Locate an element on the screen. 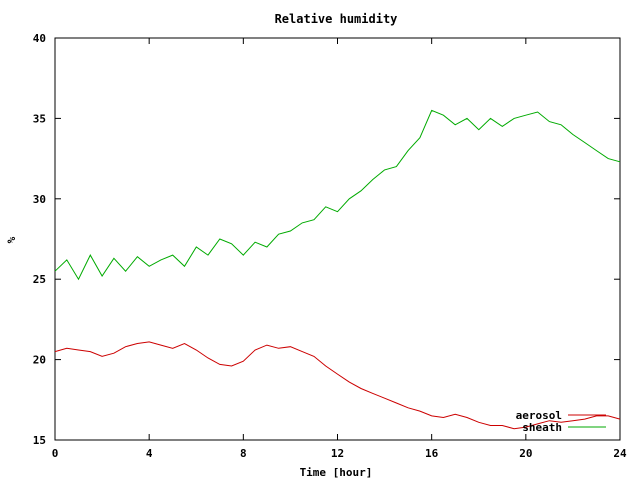  y-axis-label: % is located at coordinates (11, 239).